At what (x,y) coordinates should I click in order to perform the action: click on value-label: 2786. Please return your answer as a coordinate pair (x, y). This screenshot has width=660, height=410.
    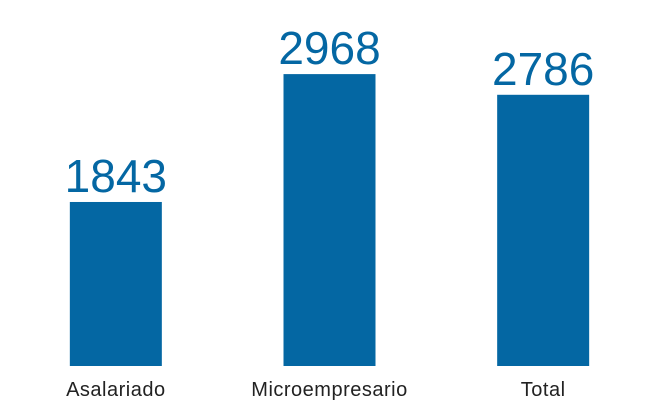
    Looking at the image, I should click on (543, 69).